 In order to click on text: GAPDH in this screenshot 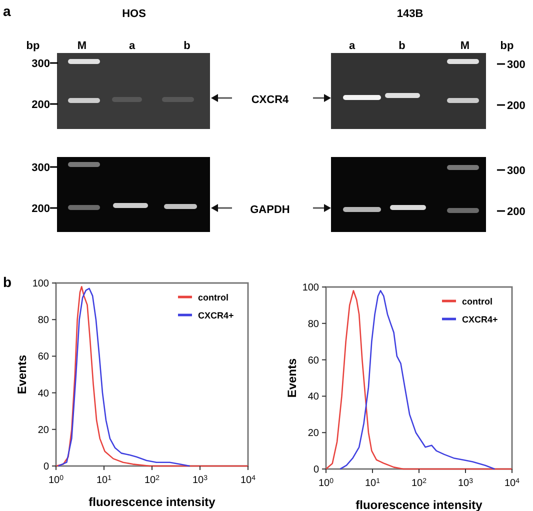, I will do `click(270, 210)`.